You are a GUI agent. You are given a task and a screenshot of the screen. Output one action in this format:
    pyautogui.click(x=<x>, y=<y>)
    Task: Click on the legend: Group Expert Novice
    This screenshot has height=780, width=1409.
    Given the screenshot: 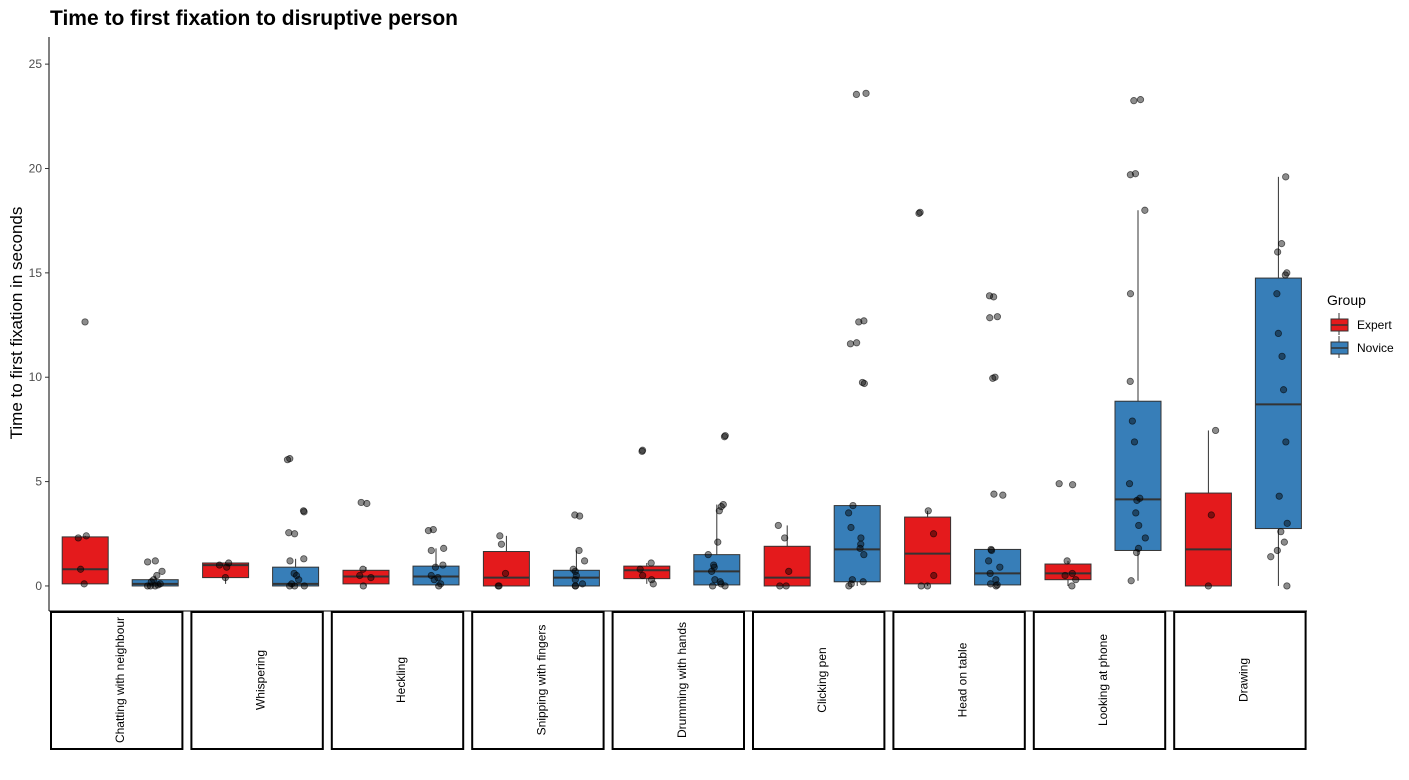 What is the action you would take?
    pyautogui.click(x=1360, y=325)
    